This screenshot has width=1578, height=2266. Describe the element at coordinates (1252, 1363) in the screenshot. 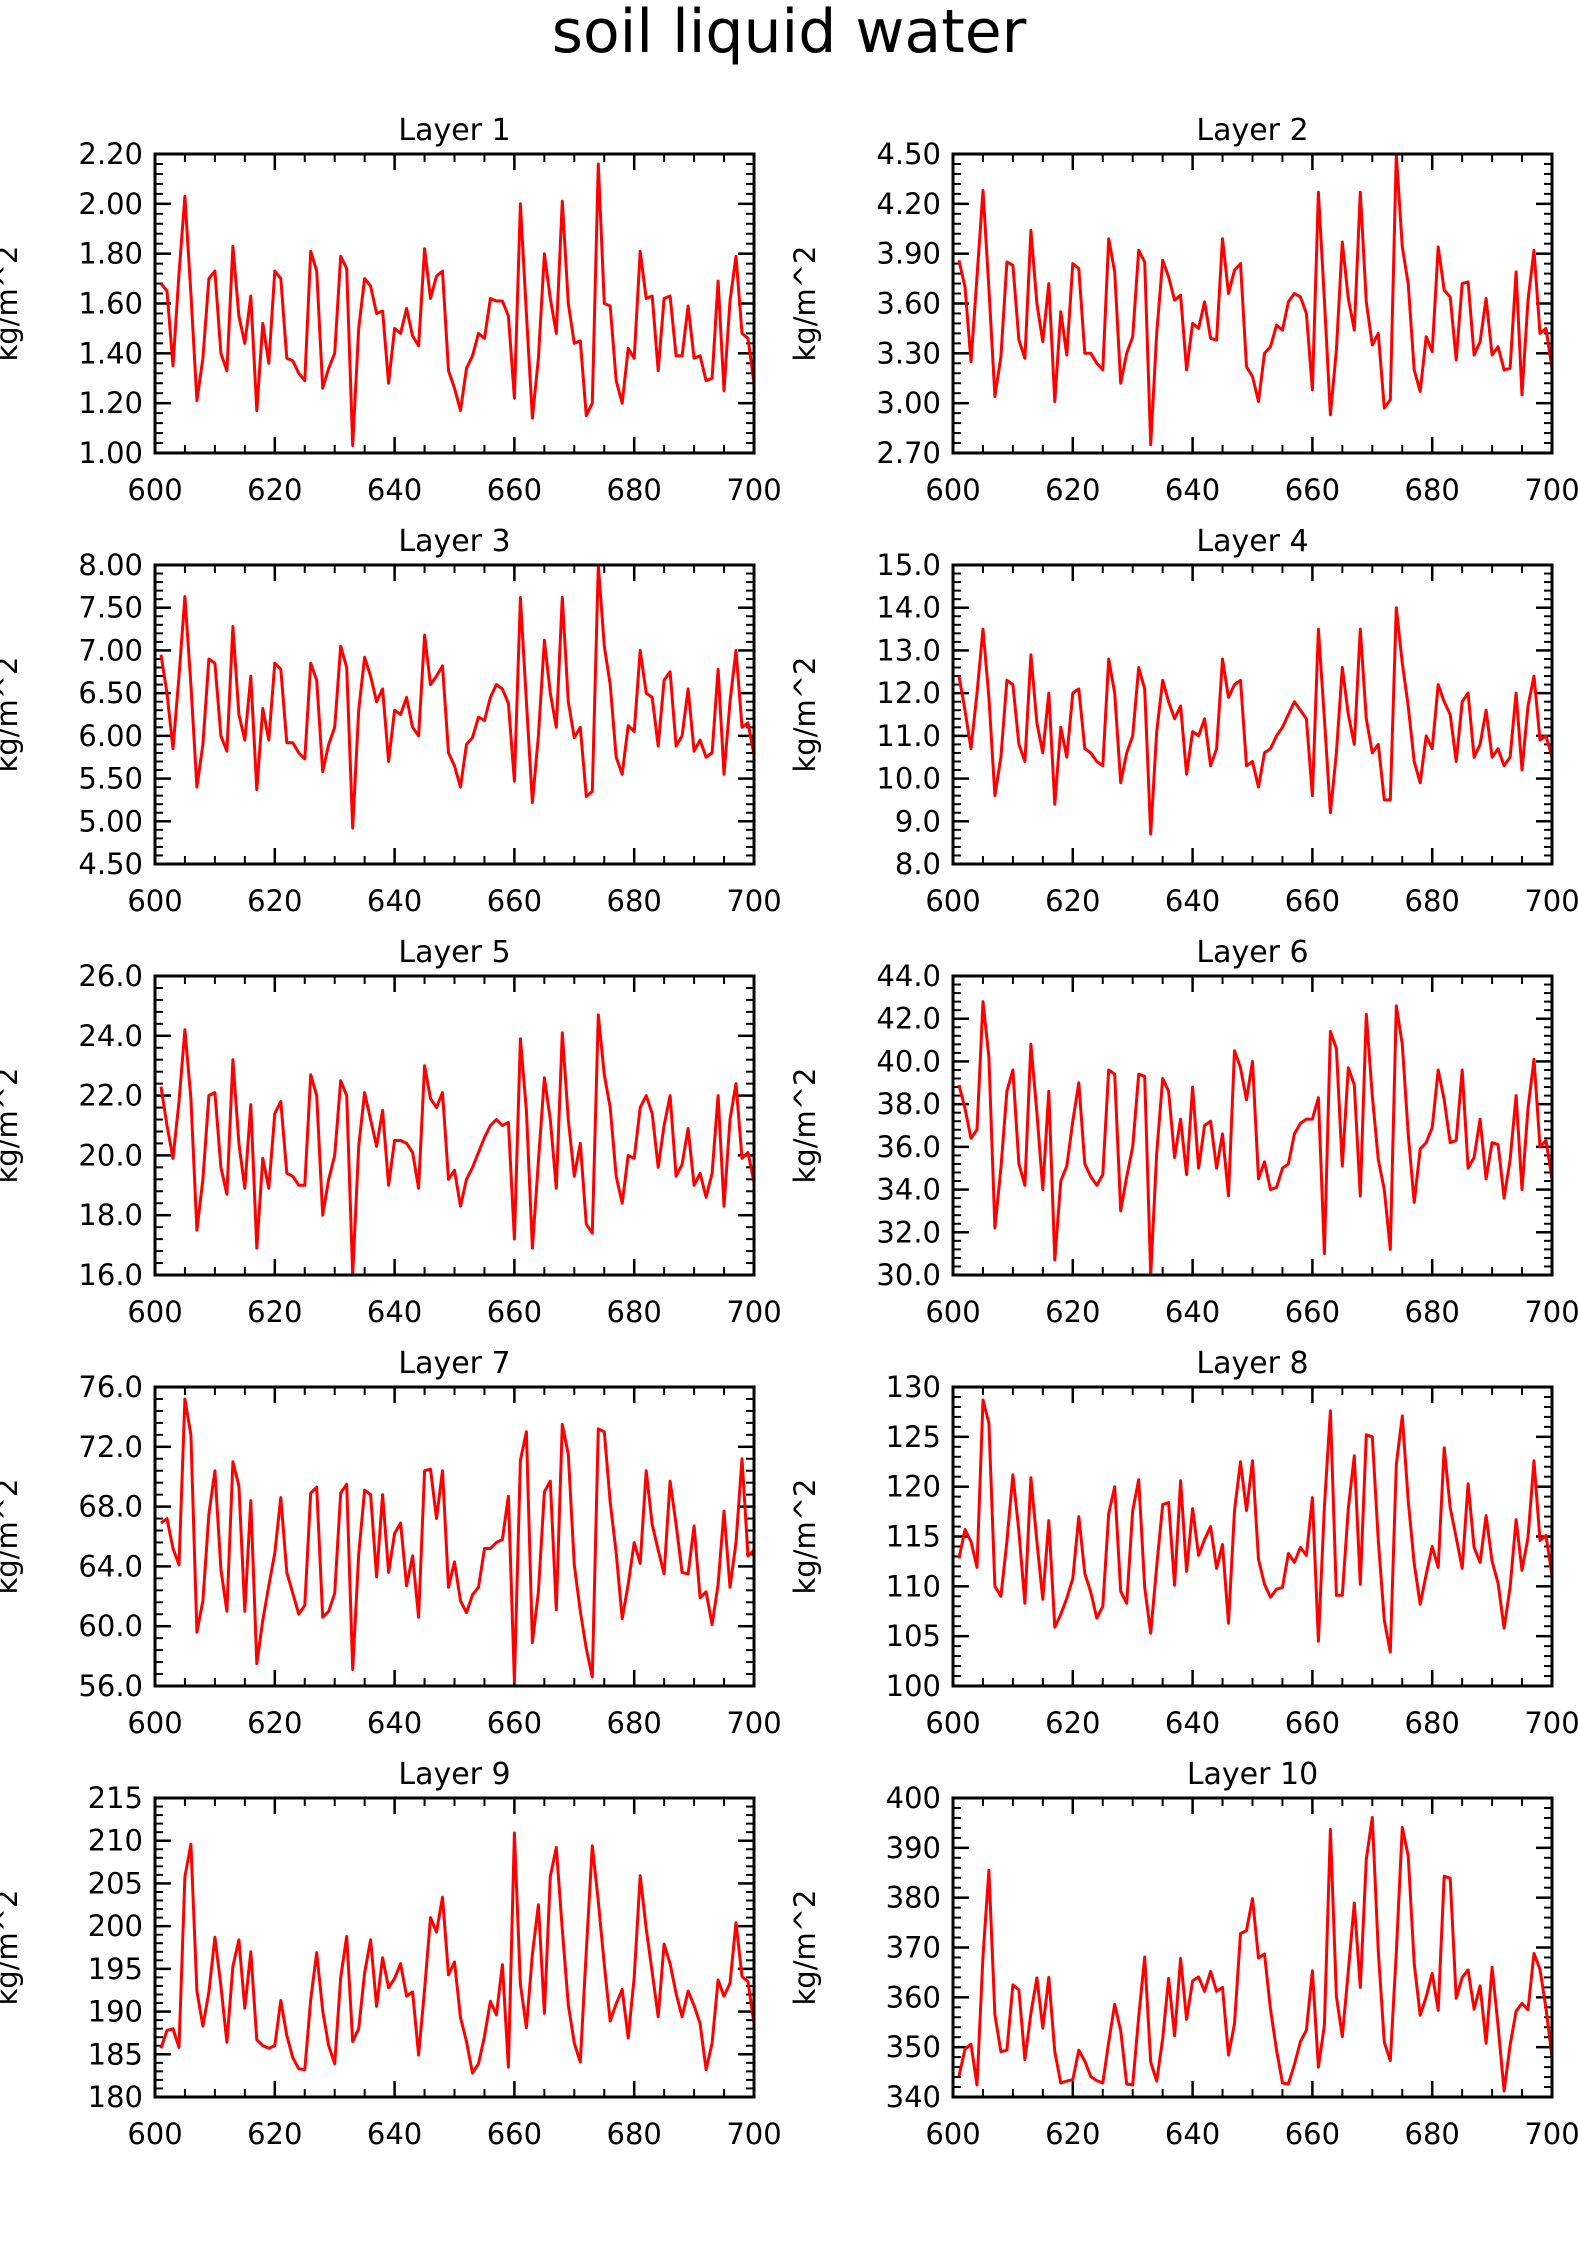

I see `panel-title: Layer 8` at that location.